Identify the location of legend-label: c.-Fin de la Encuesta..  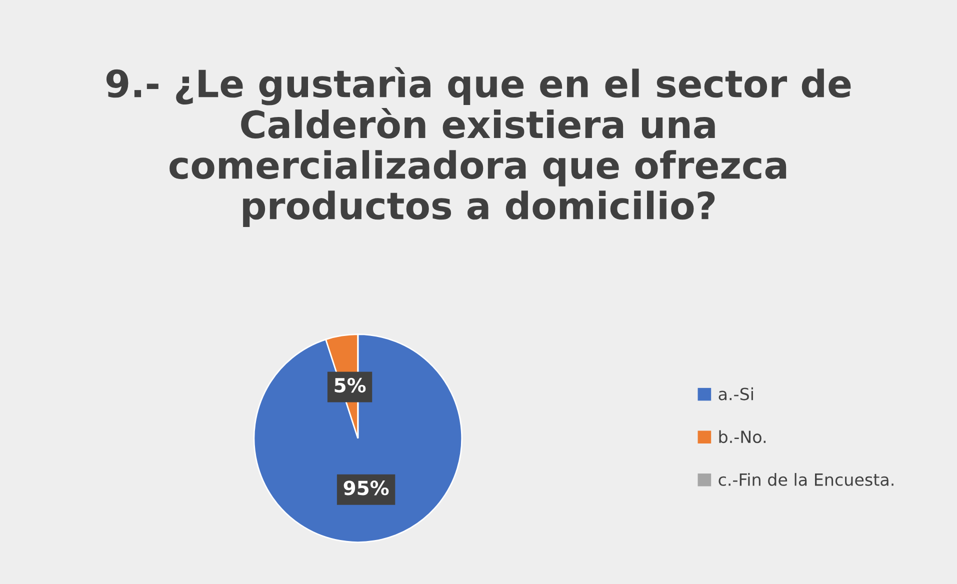
(806, 479).